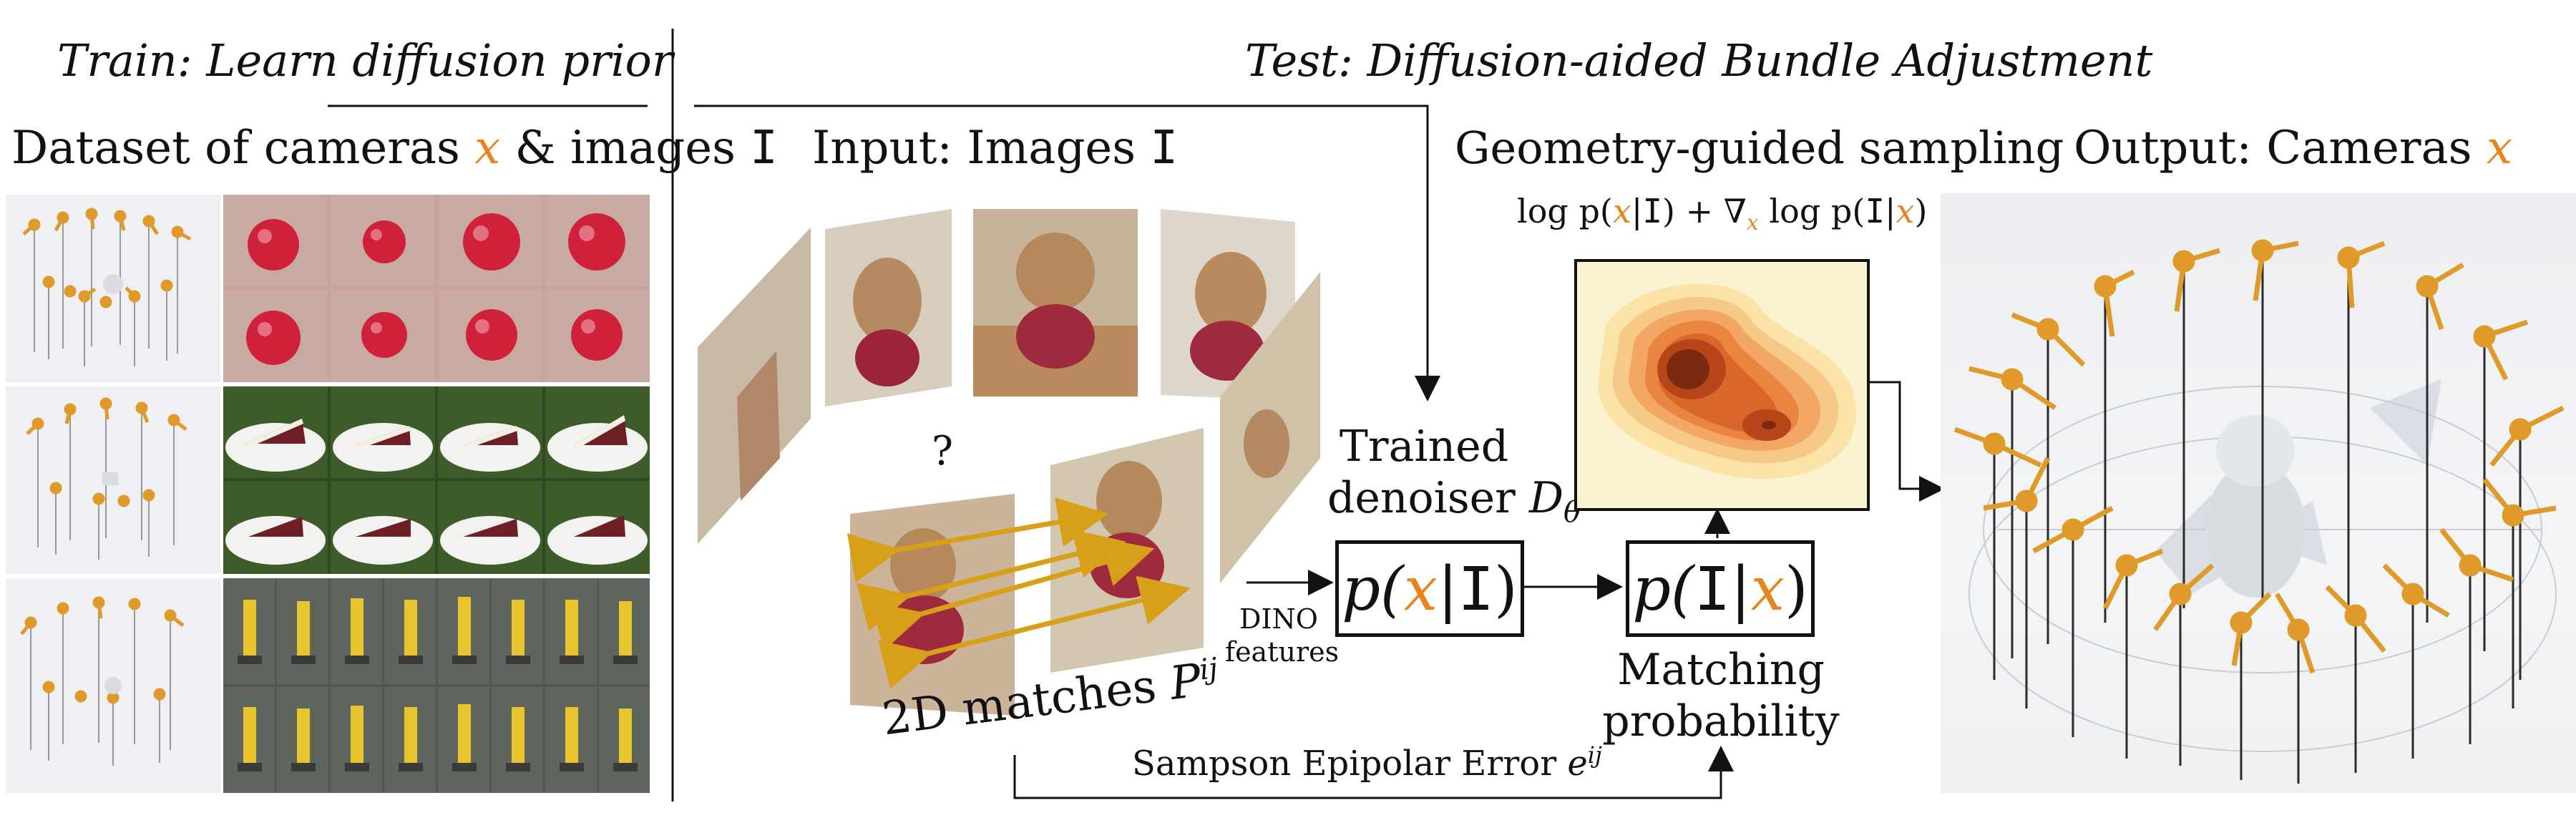 The image size is (2576, 828). Describe the element at coordinates (1282, 635) in the screenshot. I see `dino-features-label: DINO features` at that location.